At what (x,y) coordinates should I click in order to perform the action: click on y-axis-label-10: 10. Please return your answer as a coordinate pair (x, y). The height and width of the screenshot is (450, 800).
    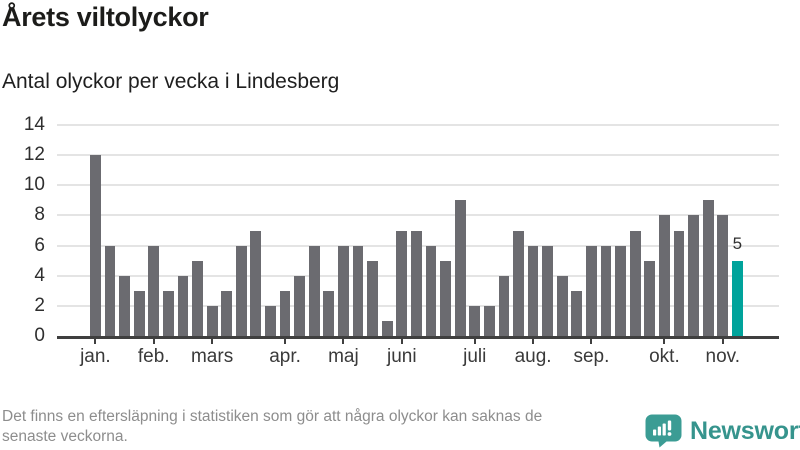
    Looking at the image, I should click on (34, 185).